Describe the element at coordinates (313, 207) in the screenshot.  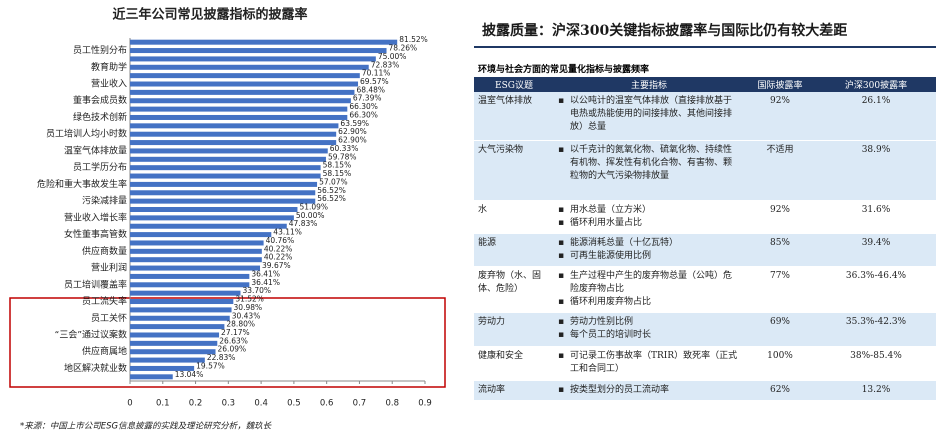
I see `value-label: 51.09%` at that location.